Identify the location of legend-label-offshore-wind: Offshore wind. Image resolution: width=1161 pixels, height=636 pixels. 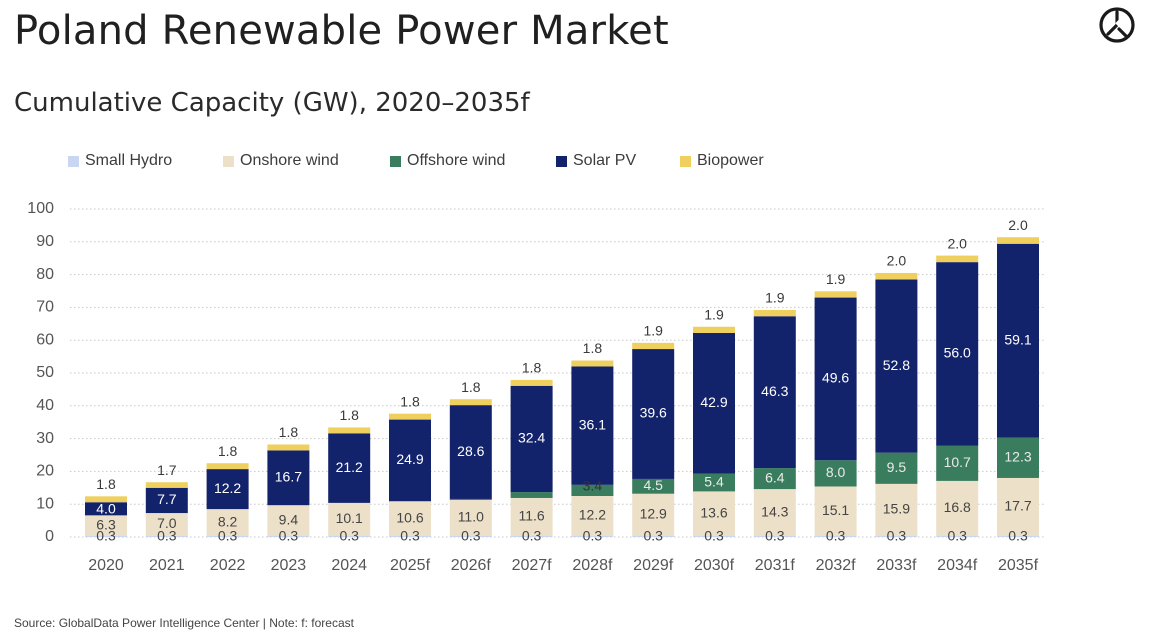
(456, 160).